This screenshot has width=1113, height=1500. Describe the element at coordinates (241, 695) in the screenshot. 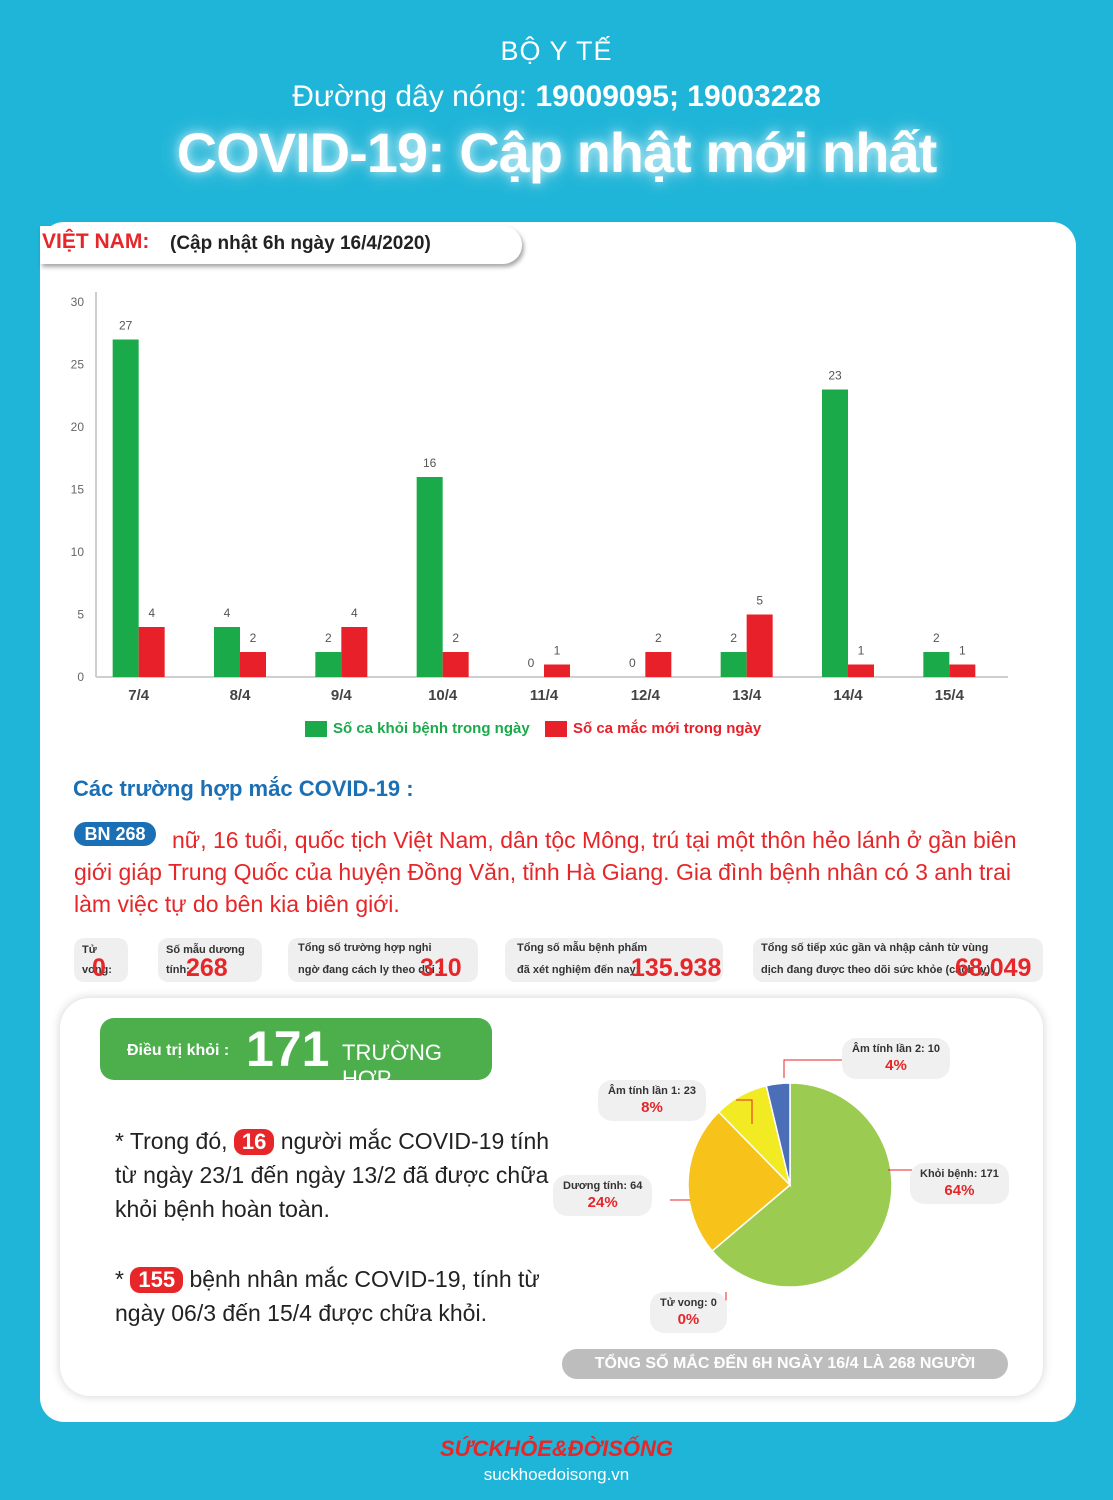

I see `x-tick-label: 8/4` at that location.